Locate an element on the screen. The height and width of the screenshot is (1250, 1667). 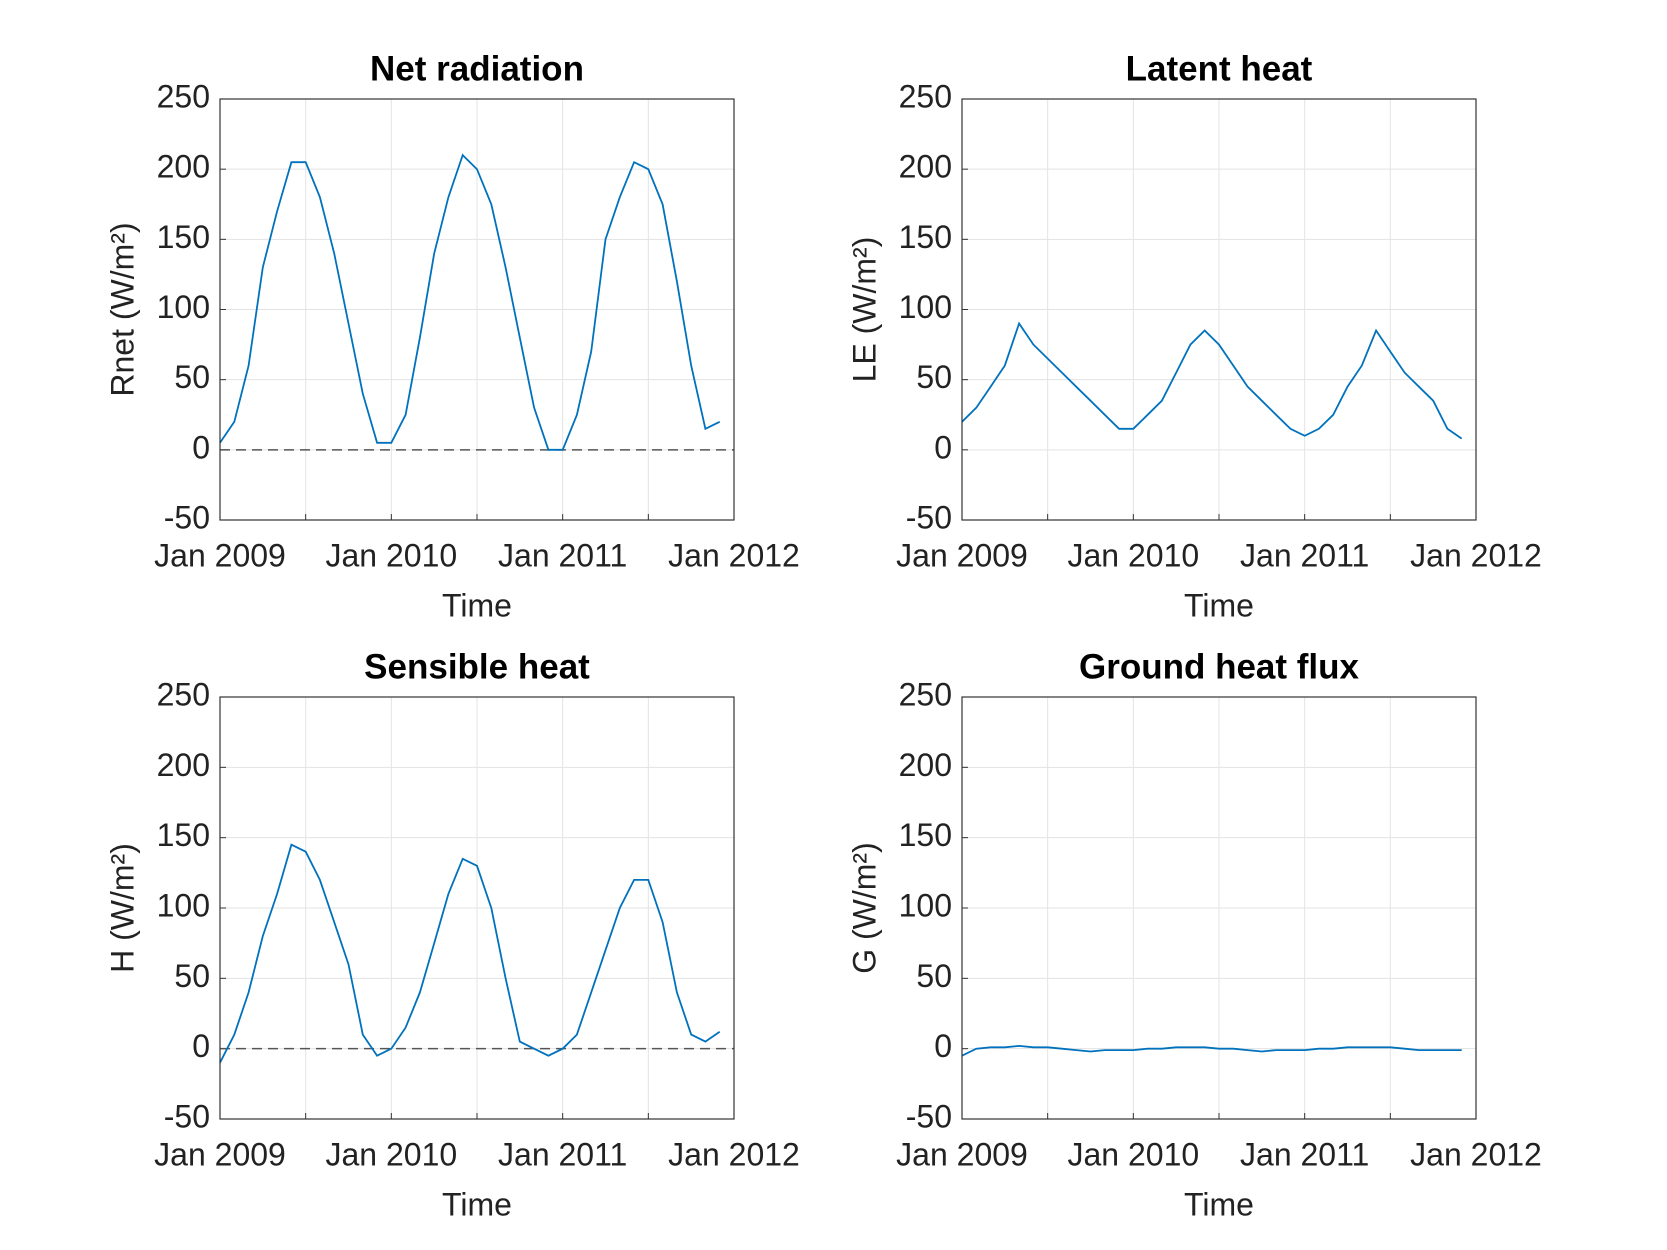
chart-title: Sensible heat is located at coordinates (477, 666).